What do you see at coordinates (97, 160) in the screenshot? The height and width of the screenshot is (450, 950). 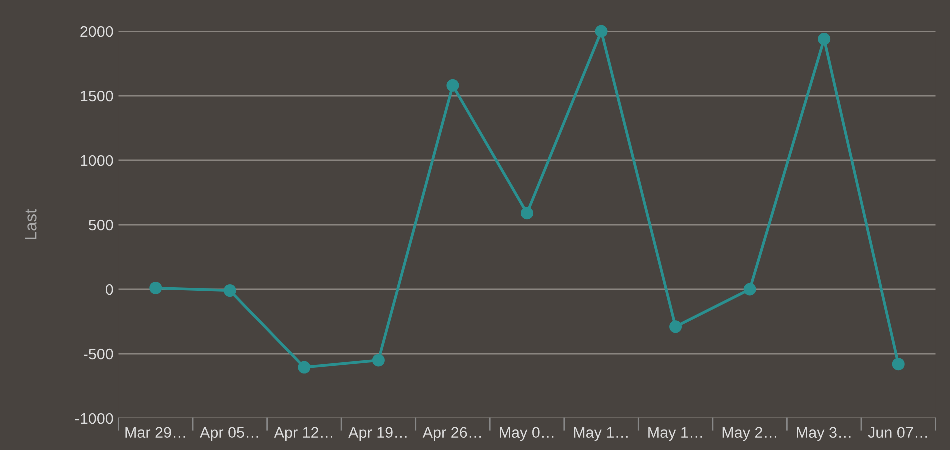 I see `y-tick-label: 1000` at bounding box center [97, 160].